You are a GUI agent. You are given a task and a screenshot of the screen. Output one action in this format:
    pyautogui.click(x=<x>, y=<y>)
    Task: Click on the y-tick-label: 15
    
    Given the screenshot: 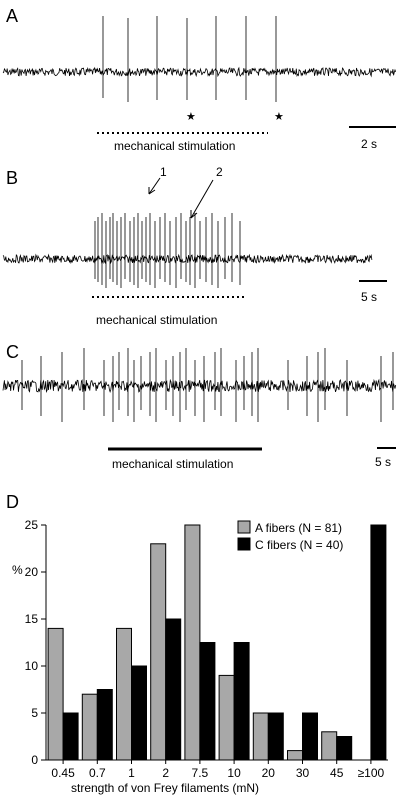 What is the action you would take?
    pyautogui.click(x=32, y=619)
    